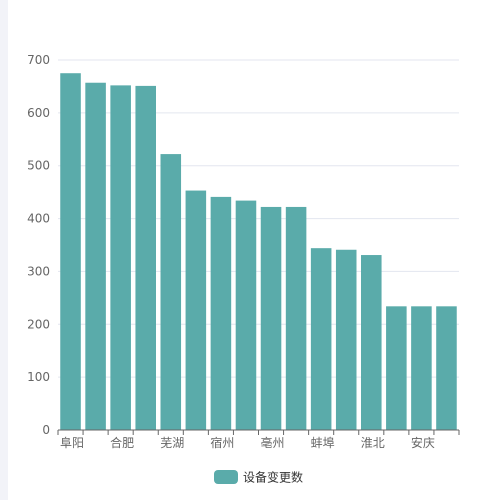 This screenshot has width=500, height=500. Describe the element at coordinates (46, 430) in the screenshot. I see `y-tick-label: 0` at that location.